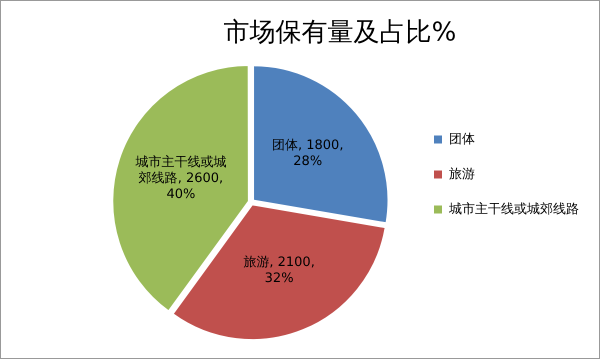 This screenshot has width=600, height=359. What do you see at coordinates (180, 179) in the screenshot?
I see `data-label: 城市主干线或城郊线路, 2600, 40%` at bounding box center [180, 179].